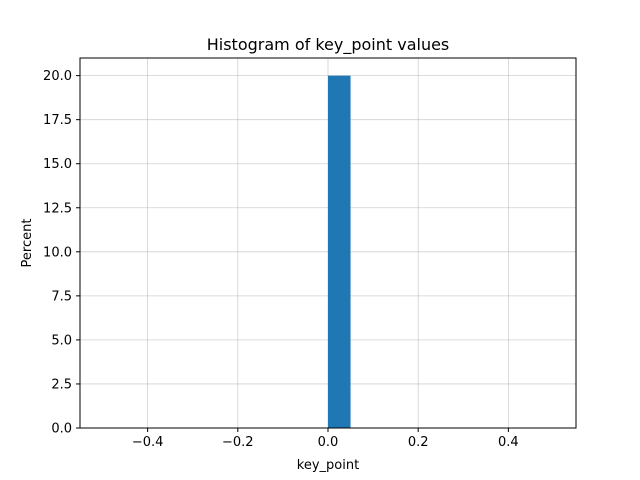  What do you see at coordinates (61, 340) in the screenshot?
I see `y-tick-label: 5.0` at bounding box center [61, 340].